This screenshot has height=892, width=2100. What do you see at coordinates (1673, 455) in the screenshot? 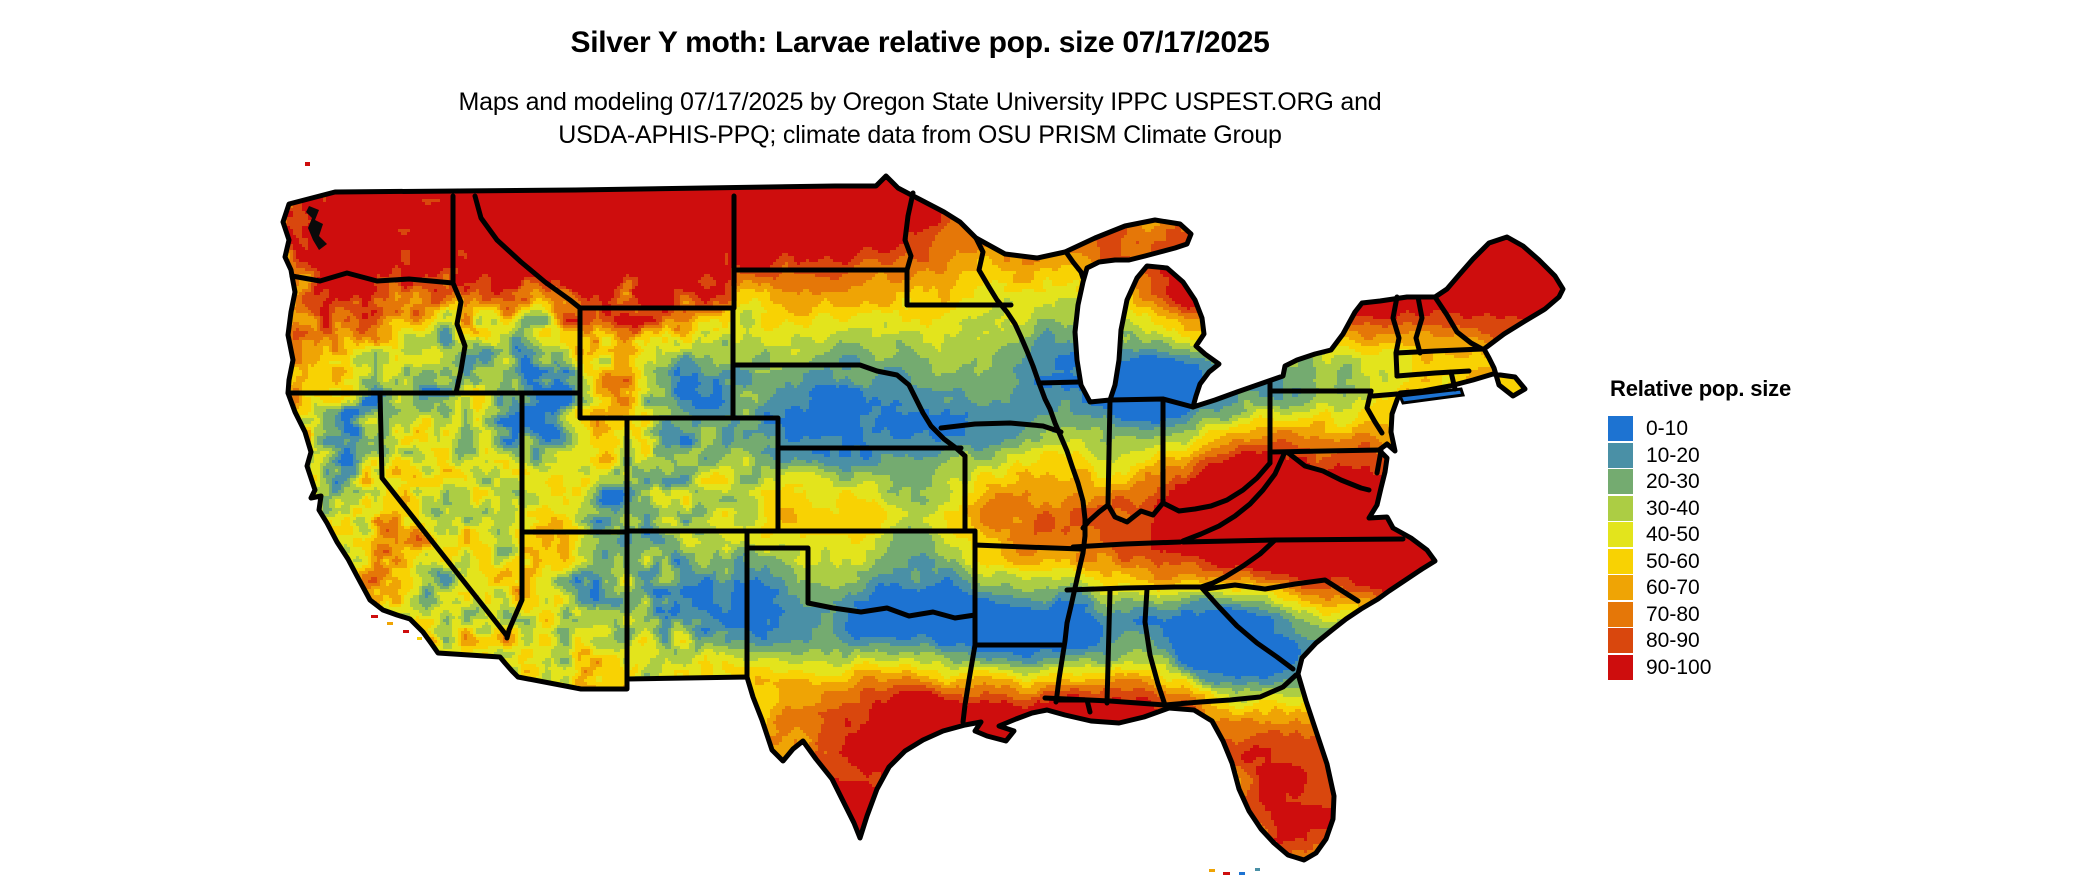
I see `legend-label: 10-20` at bounding box center [1673, 455].